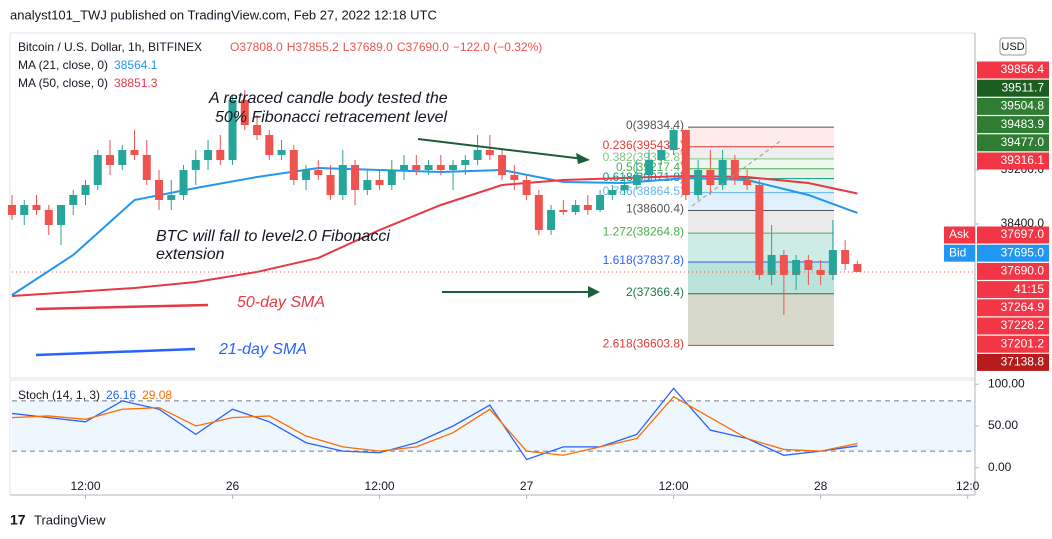 Image resolution: width=1052 pixels, height=539 pixels. What do you see at coordinates (1023, 325) in the screenshot?
I see `price-tag-label: 37228.2` at bounding box center [1023, 325].